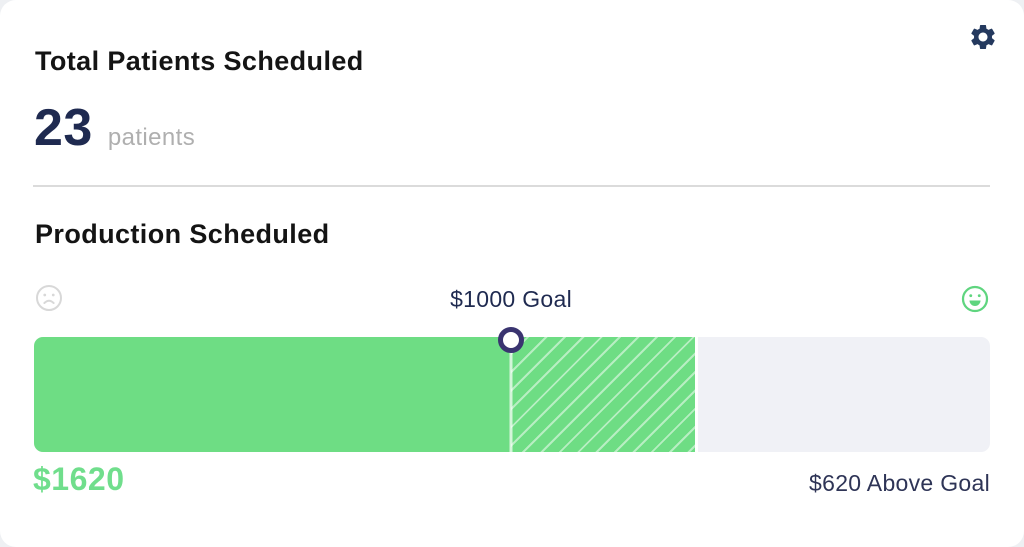  What do you see at coordinates (49, 298) in the screenshot?
I see `sad-face-icon` at bounding box center [49, 298].